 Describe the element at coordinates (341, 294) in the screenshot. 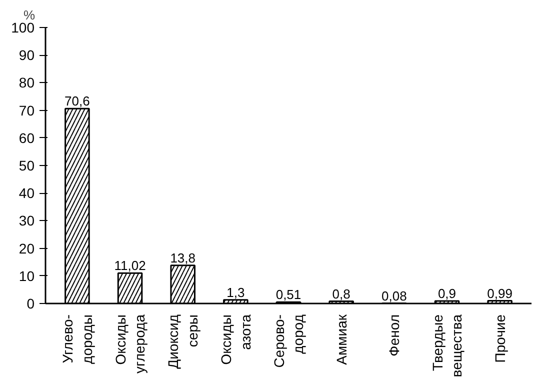

I see `data-label: 0,8` at that location.